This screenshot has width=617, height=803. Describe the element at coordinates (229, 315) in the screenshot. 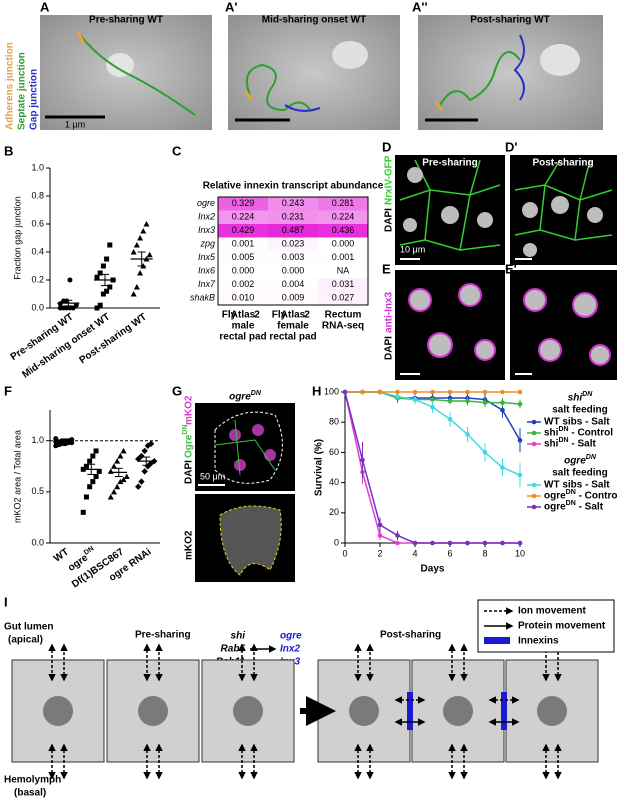

I see `column-header: Fly` at that location.